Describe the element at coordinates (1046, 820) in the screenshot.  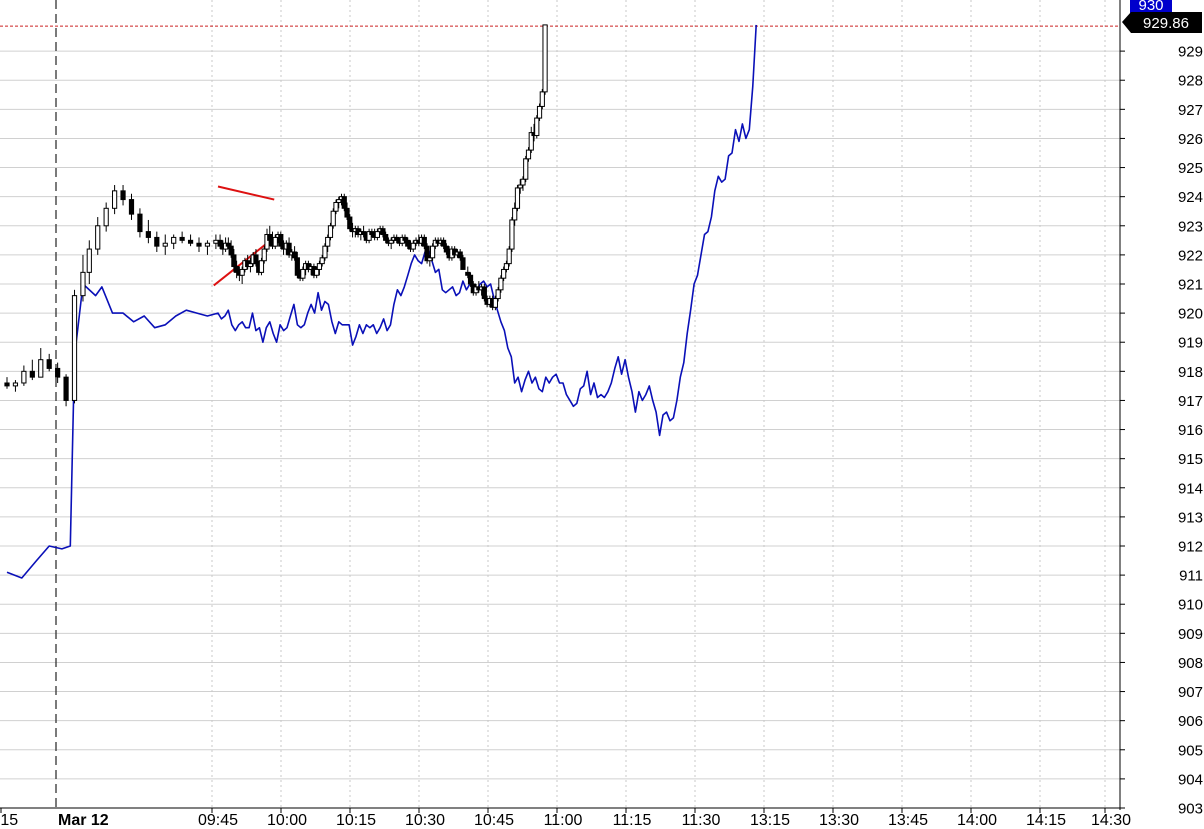
I see `x-tick-label: 14:15` at that location.